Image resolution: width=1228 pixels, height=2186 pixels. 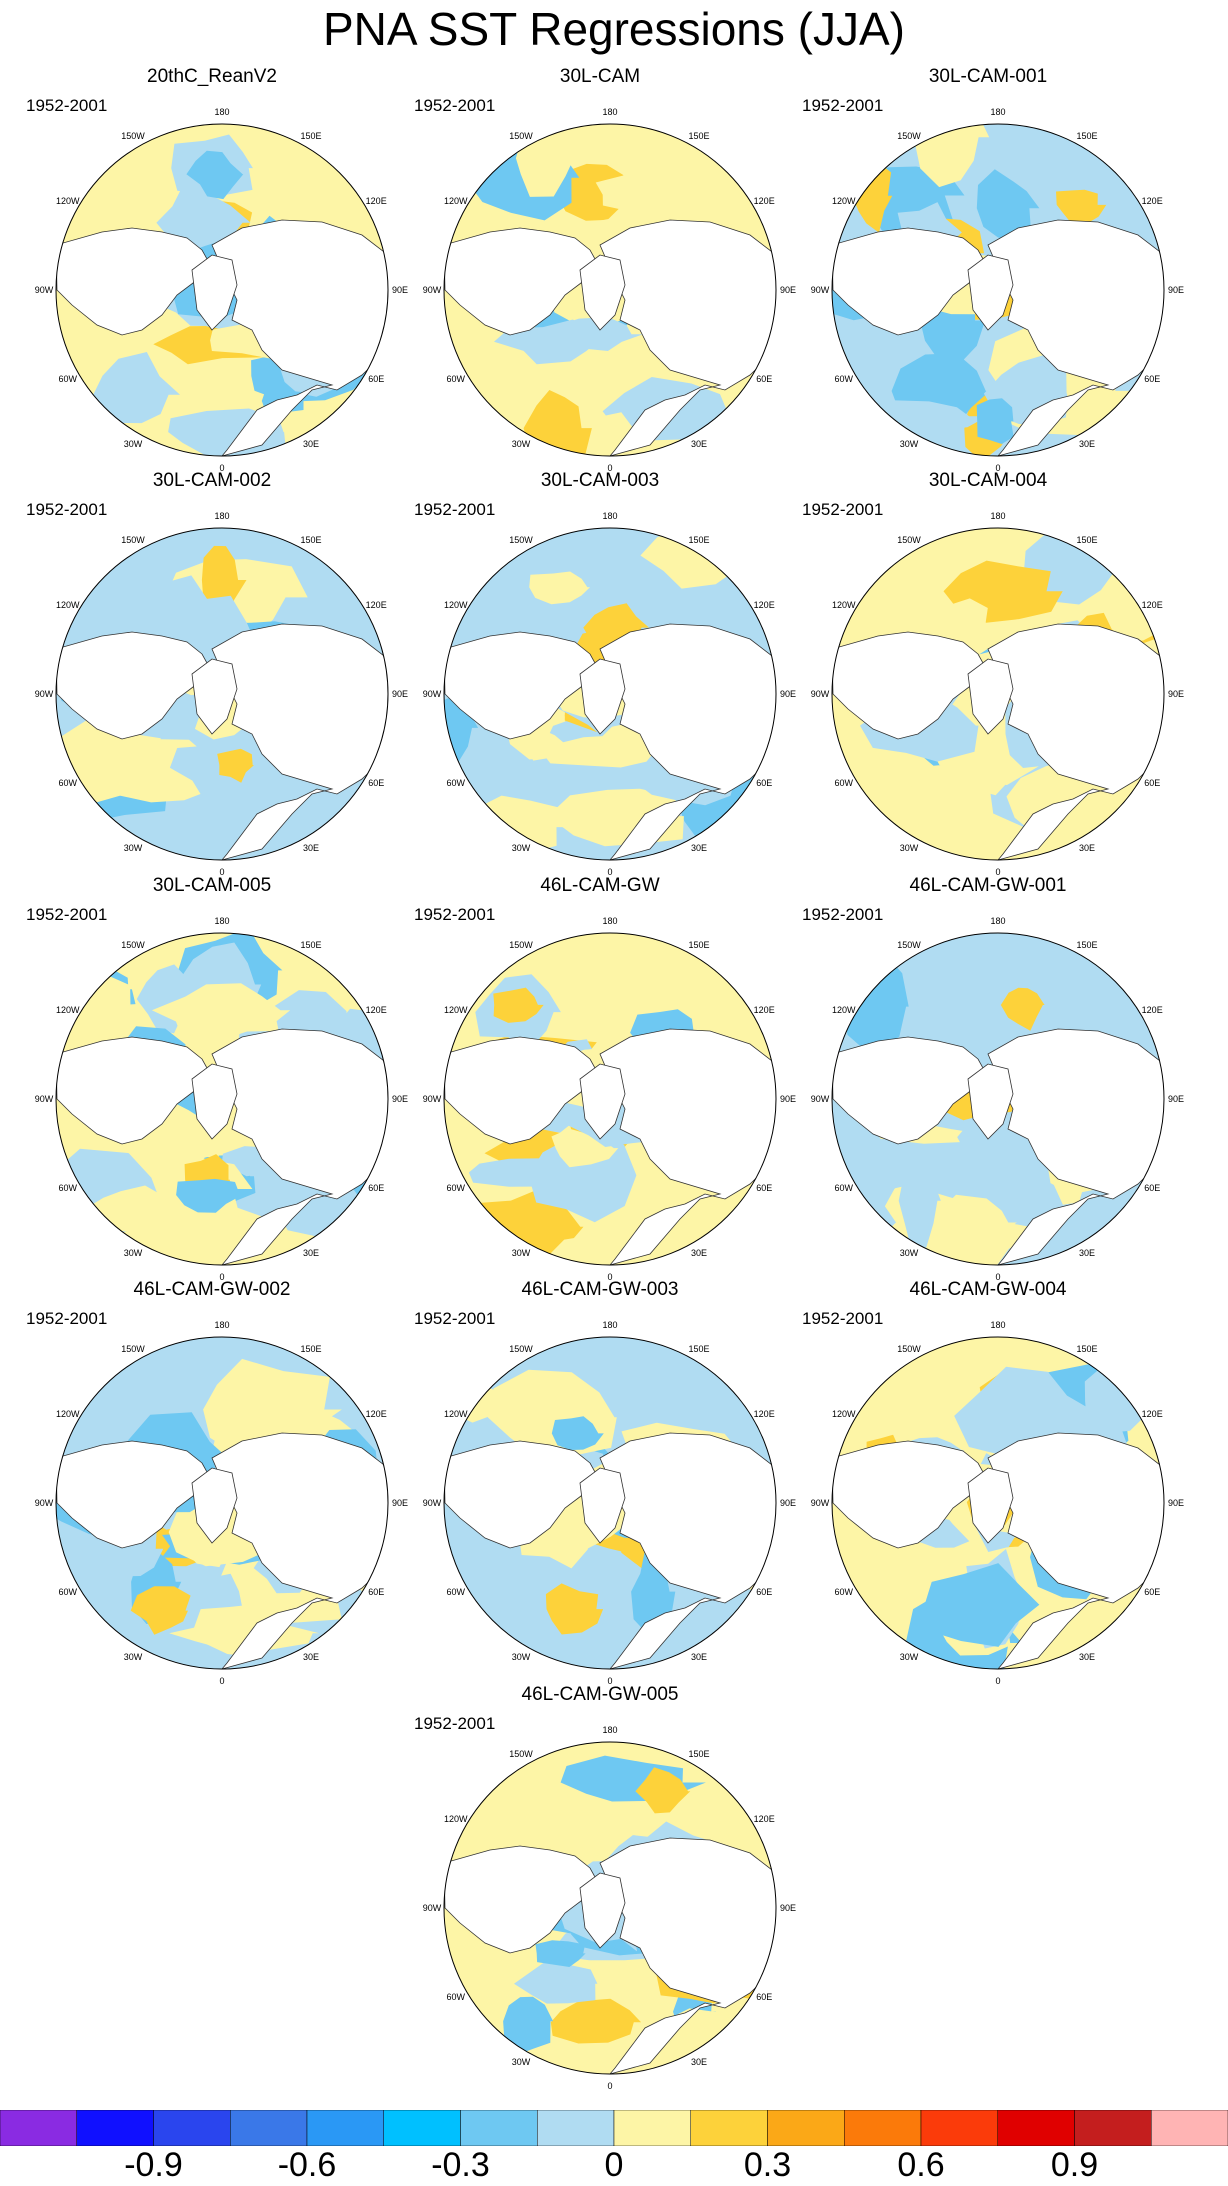 I want to click on panel-title: 46L-CAM-GW-003, so click(x=600, y=1289).